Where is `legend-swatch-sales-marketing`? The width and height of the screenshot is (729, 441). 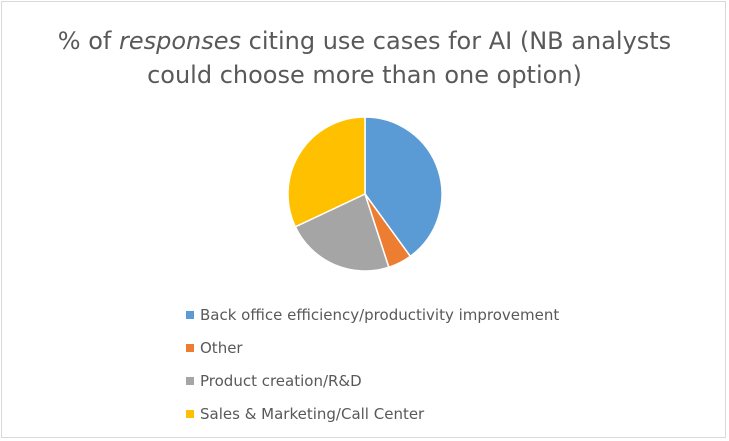 legend-swatch-sales-marketing is located at coordinates (190, 413).